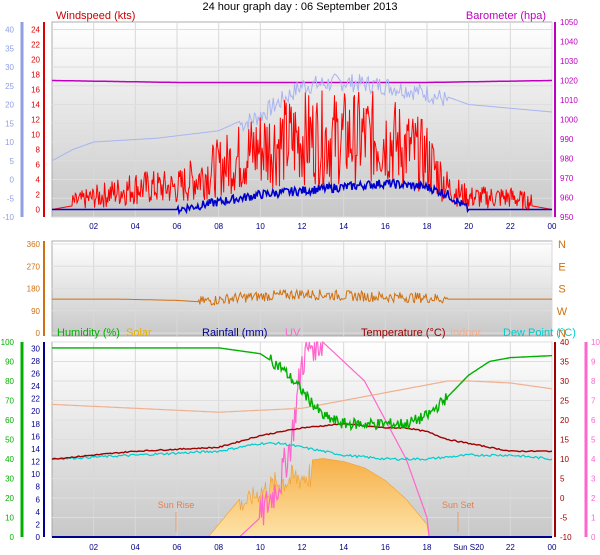 Image resolution: width=600 pixels, height=555 pixels. What do you see at coordinates (12, 180) in the screenshot?
I see `windspeed-outer-tick-label: 0` at bounding box center [12, 180].